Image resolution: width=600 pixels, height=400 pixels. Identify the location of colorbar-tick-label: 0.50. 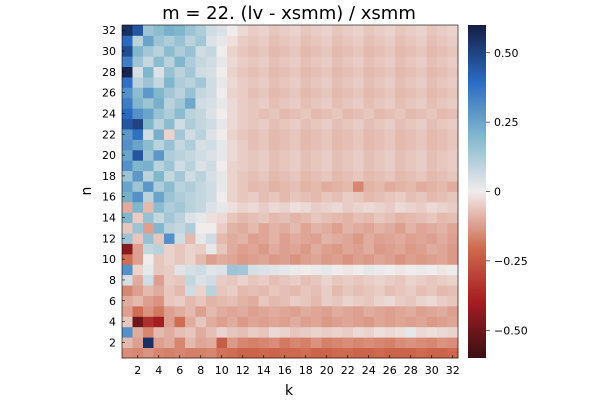
(506, 53).